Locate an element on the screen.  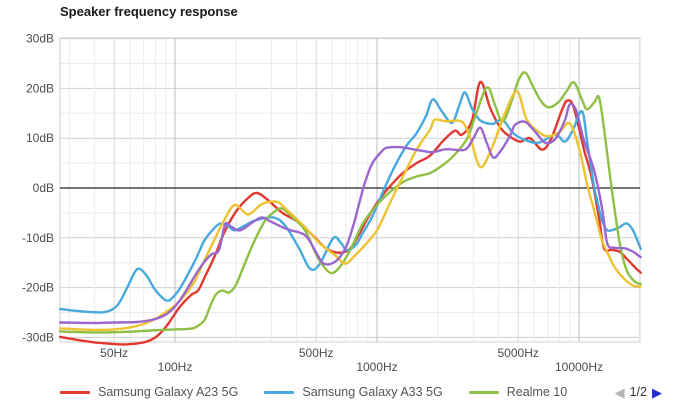
y-tick-label: 20dB is located at coordinates (40, 88).